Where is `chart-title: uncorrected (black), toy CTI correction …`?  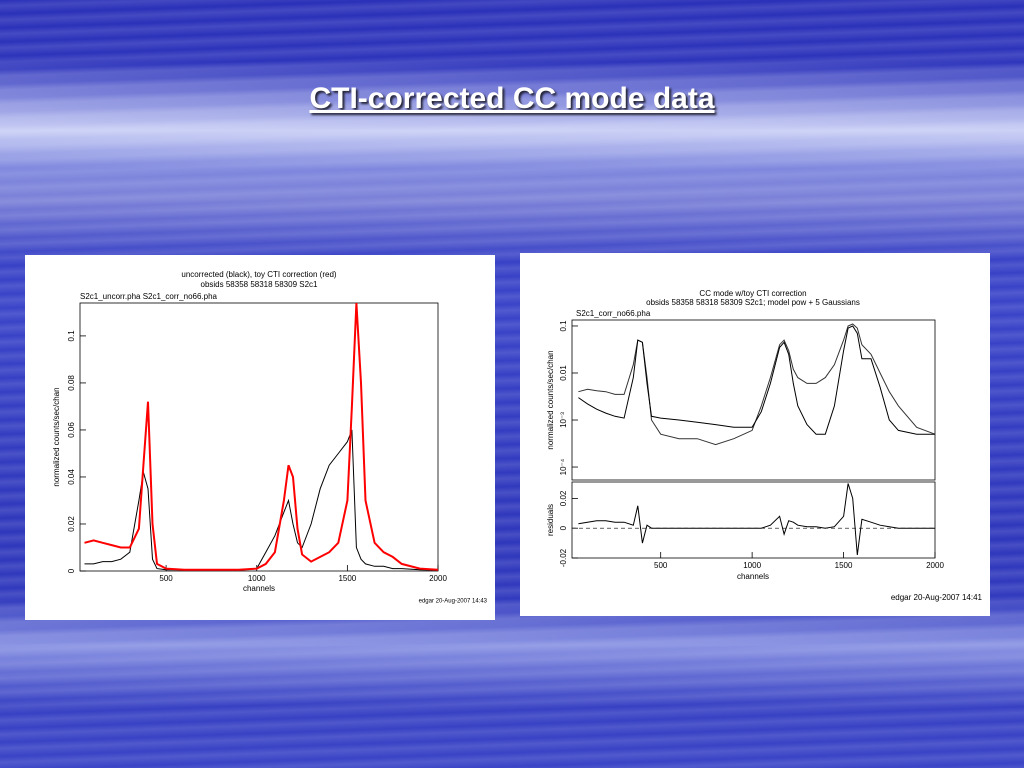 chart-title: uncorrected (black), toy CTI correction … is located at coordinates (258, 274).